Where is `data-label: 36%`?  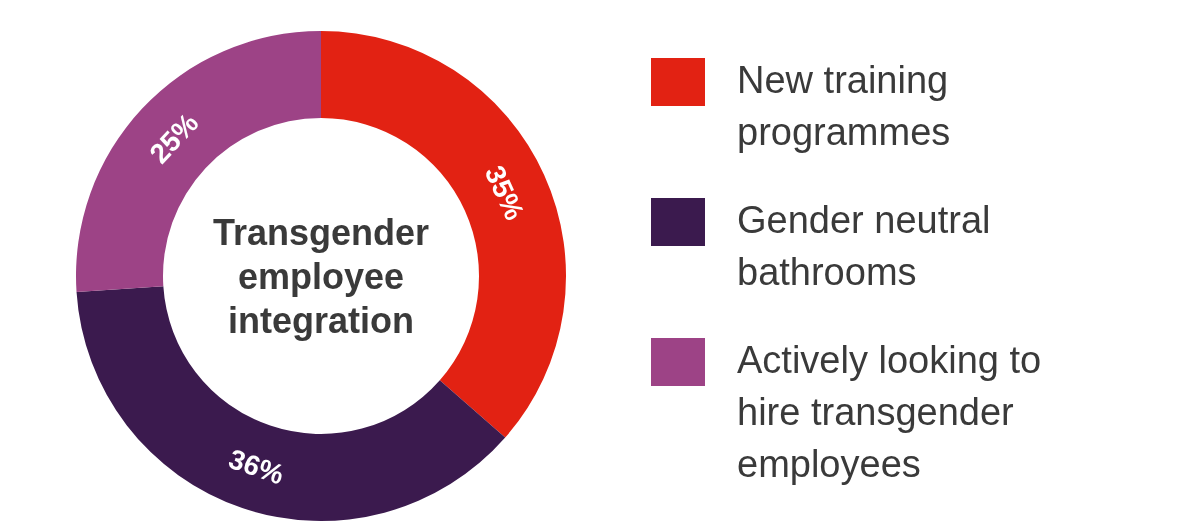 data-label: 36% is located at coordinates (256, 467).